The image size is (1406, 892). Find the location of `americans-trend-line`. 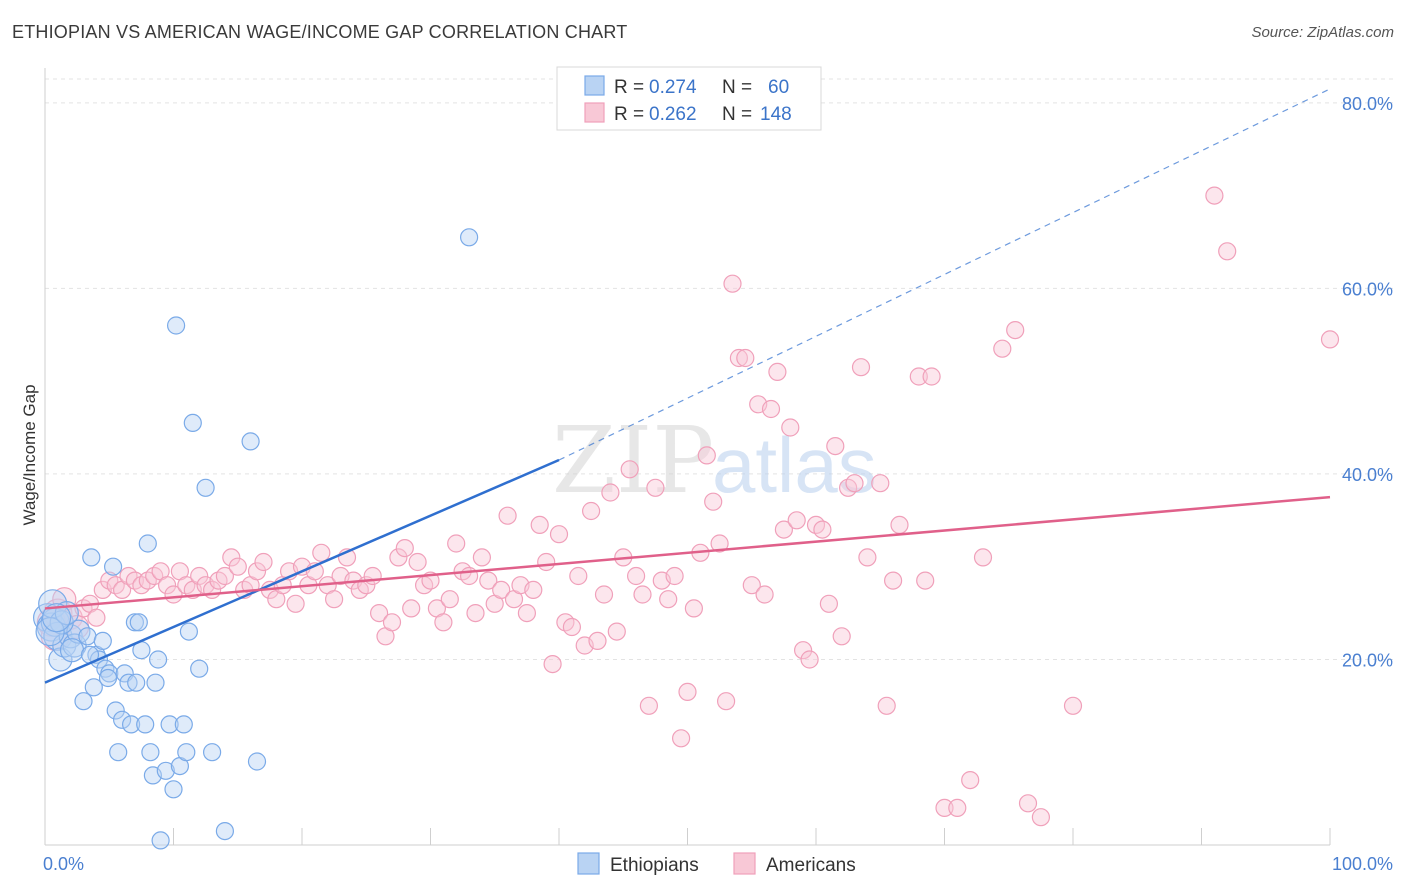

americans-trend-line is located at coordinates (687, 552).